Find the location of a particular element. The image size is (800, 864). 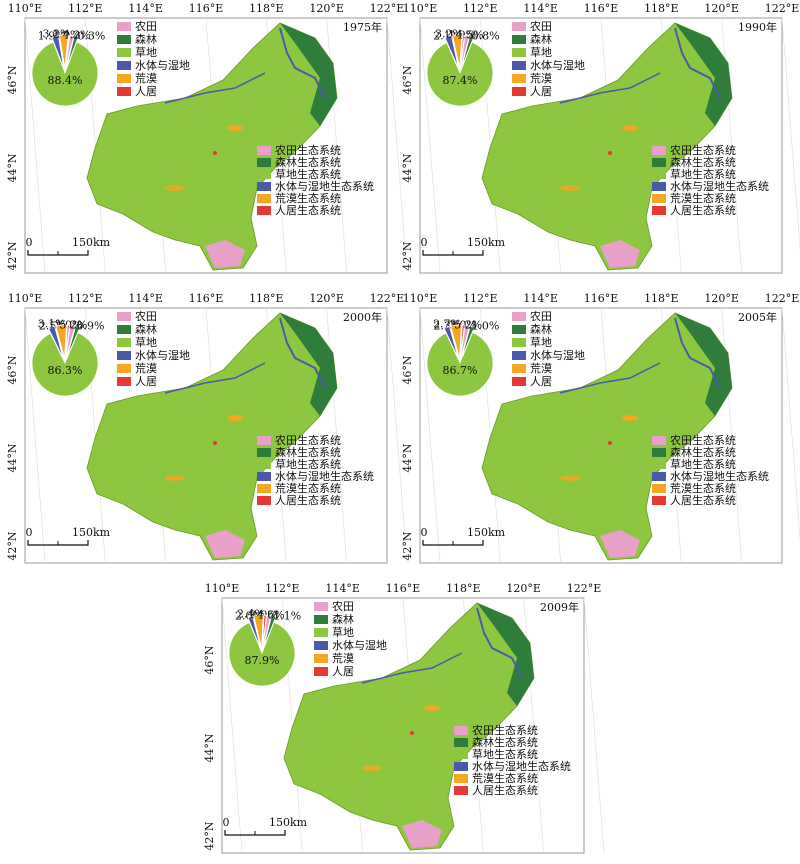

pie-label: 86.3% is located at coordinates (65, 370).